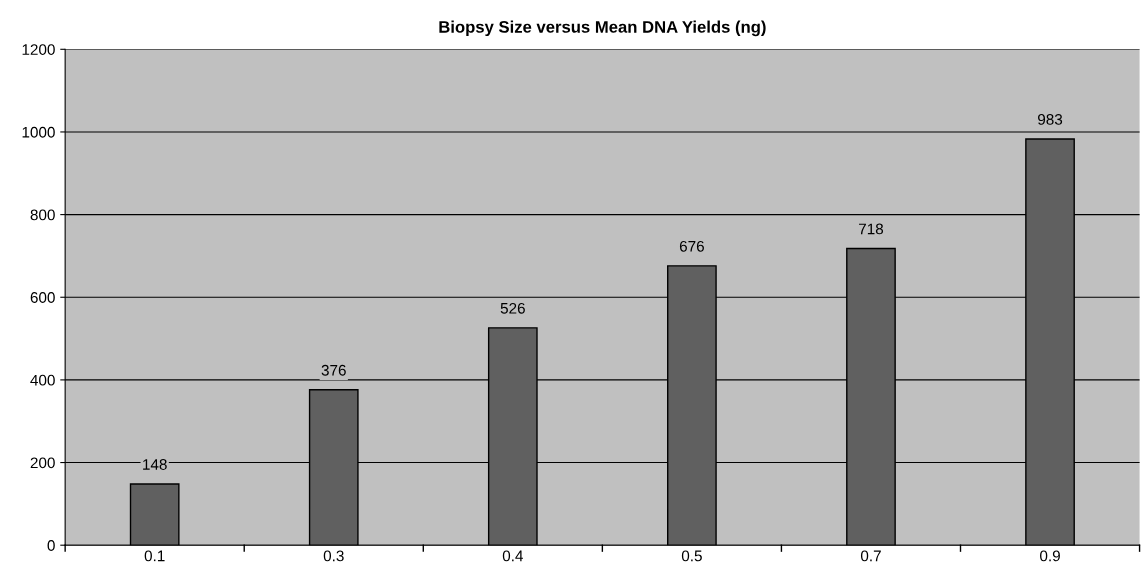 The width and height of the screenshot is (1143, 580). What do you see at coordinates (155, 464) in the screenshot?
I see `data-label: 148` at bounding box center [155, 464].